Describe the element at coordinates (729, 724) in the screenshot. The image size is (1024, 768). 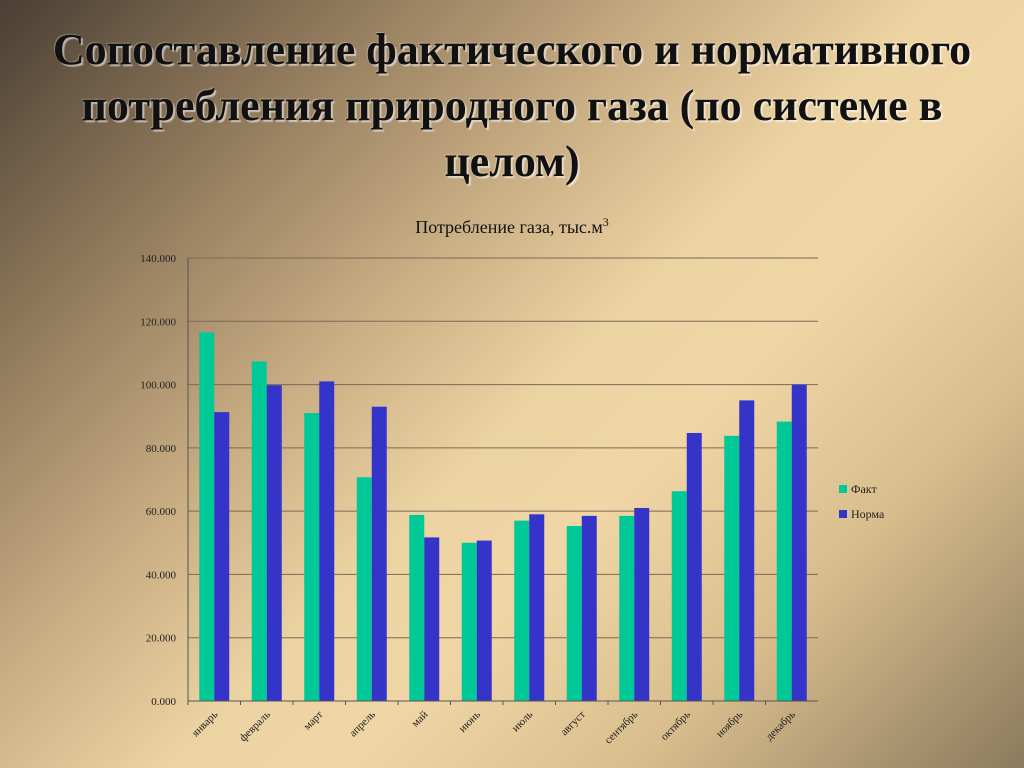
I see `x-tick-label: ноябрь` at that location.